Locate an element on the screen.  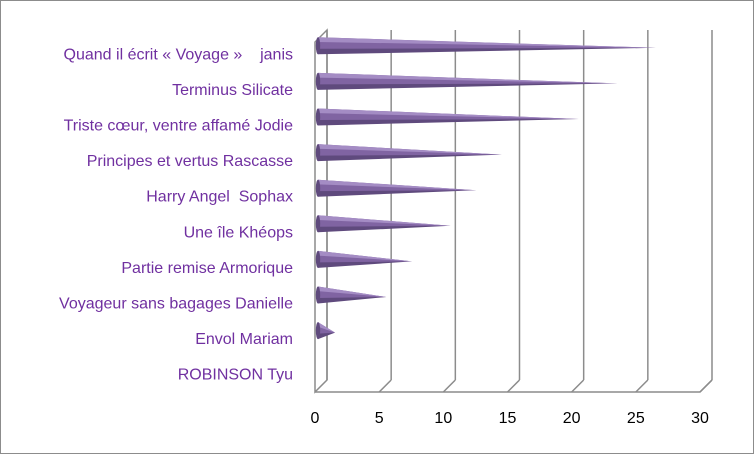
x-tick-label: 20 is located at coordinates (572, 418).